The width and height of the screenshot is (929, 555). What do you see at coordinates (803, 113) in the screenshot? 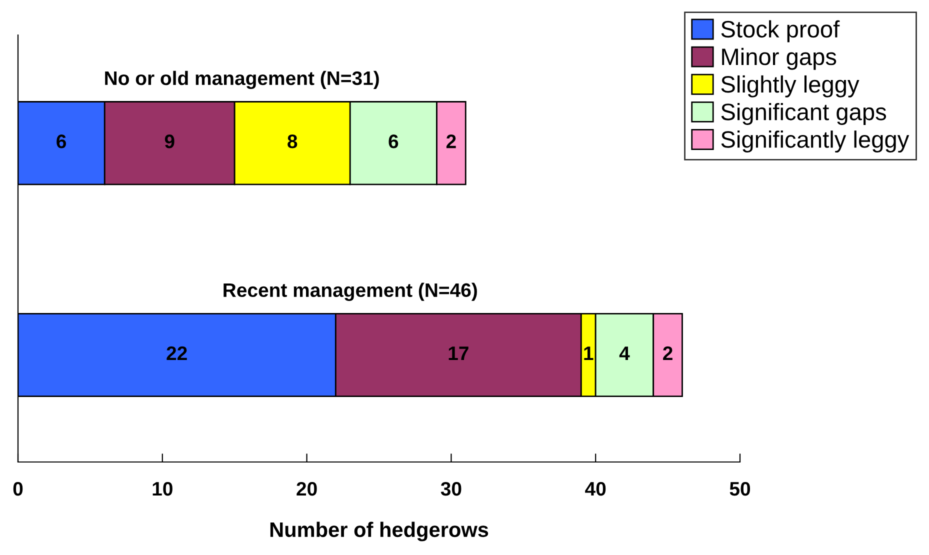
I see `legend-label: Significant gaps` at bounding box center [803, 113].